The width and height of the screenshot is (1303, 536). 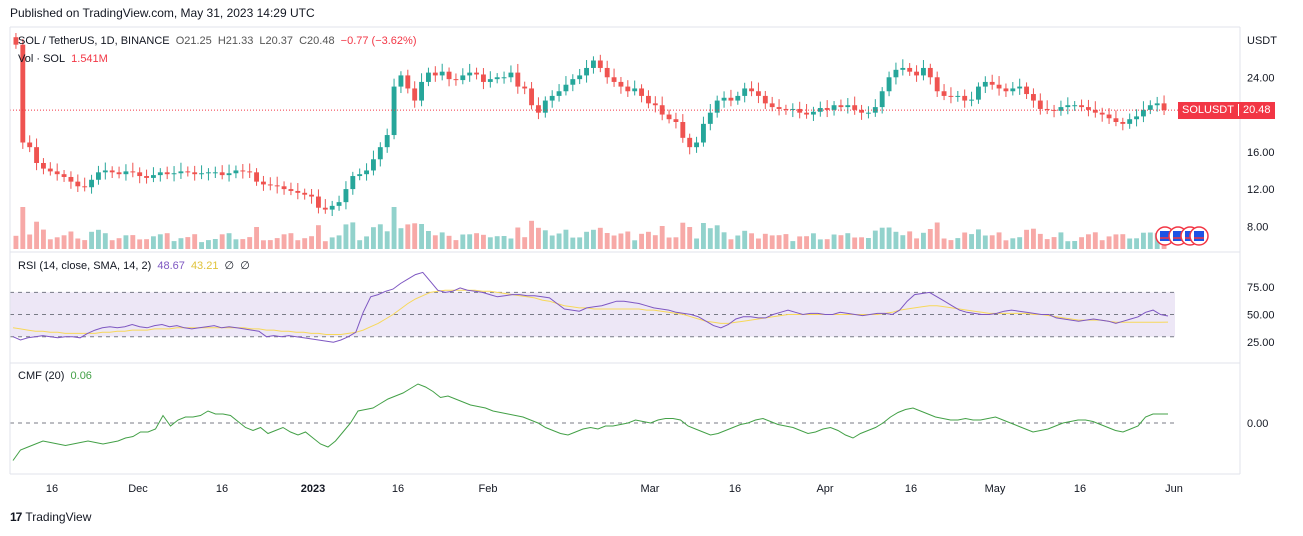 I want to click on tradingview-logo-icon: 17, so click(x=16, y=517).